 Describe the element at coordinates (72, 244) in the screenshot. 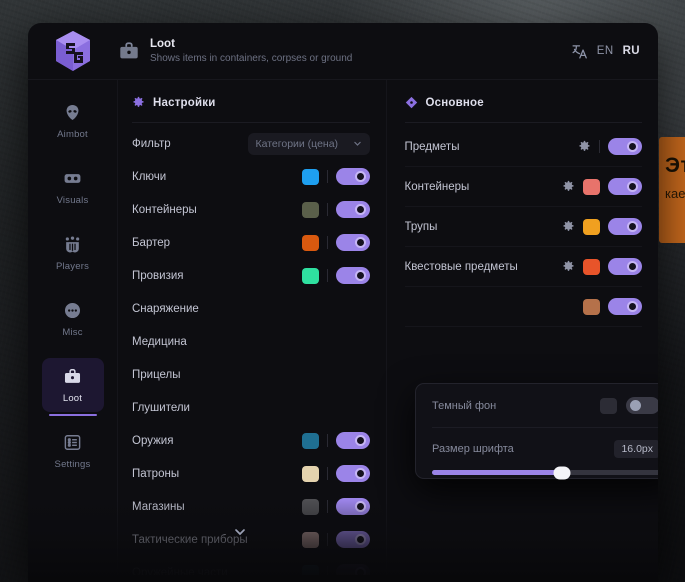

I see `players-icon` at that location.